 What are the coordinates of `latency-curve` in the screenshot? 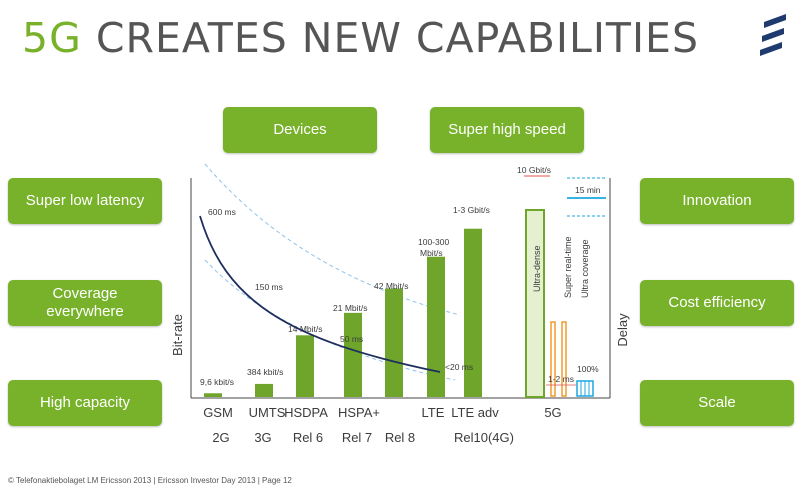 It's located at (320, 294).